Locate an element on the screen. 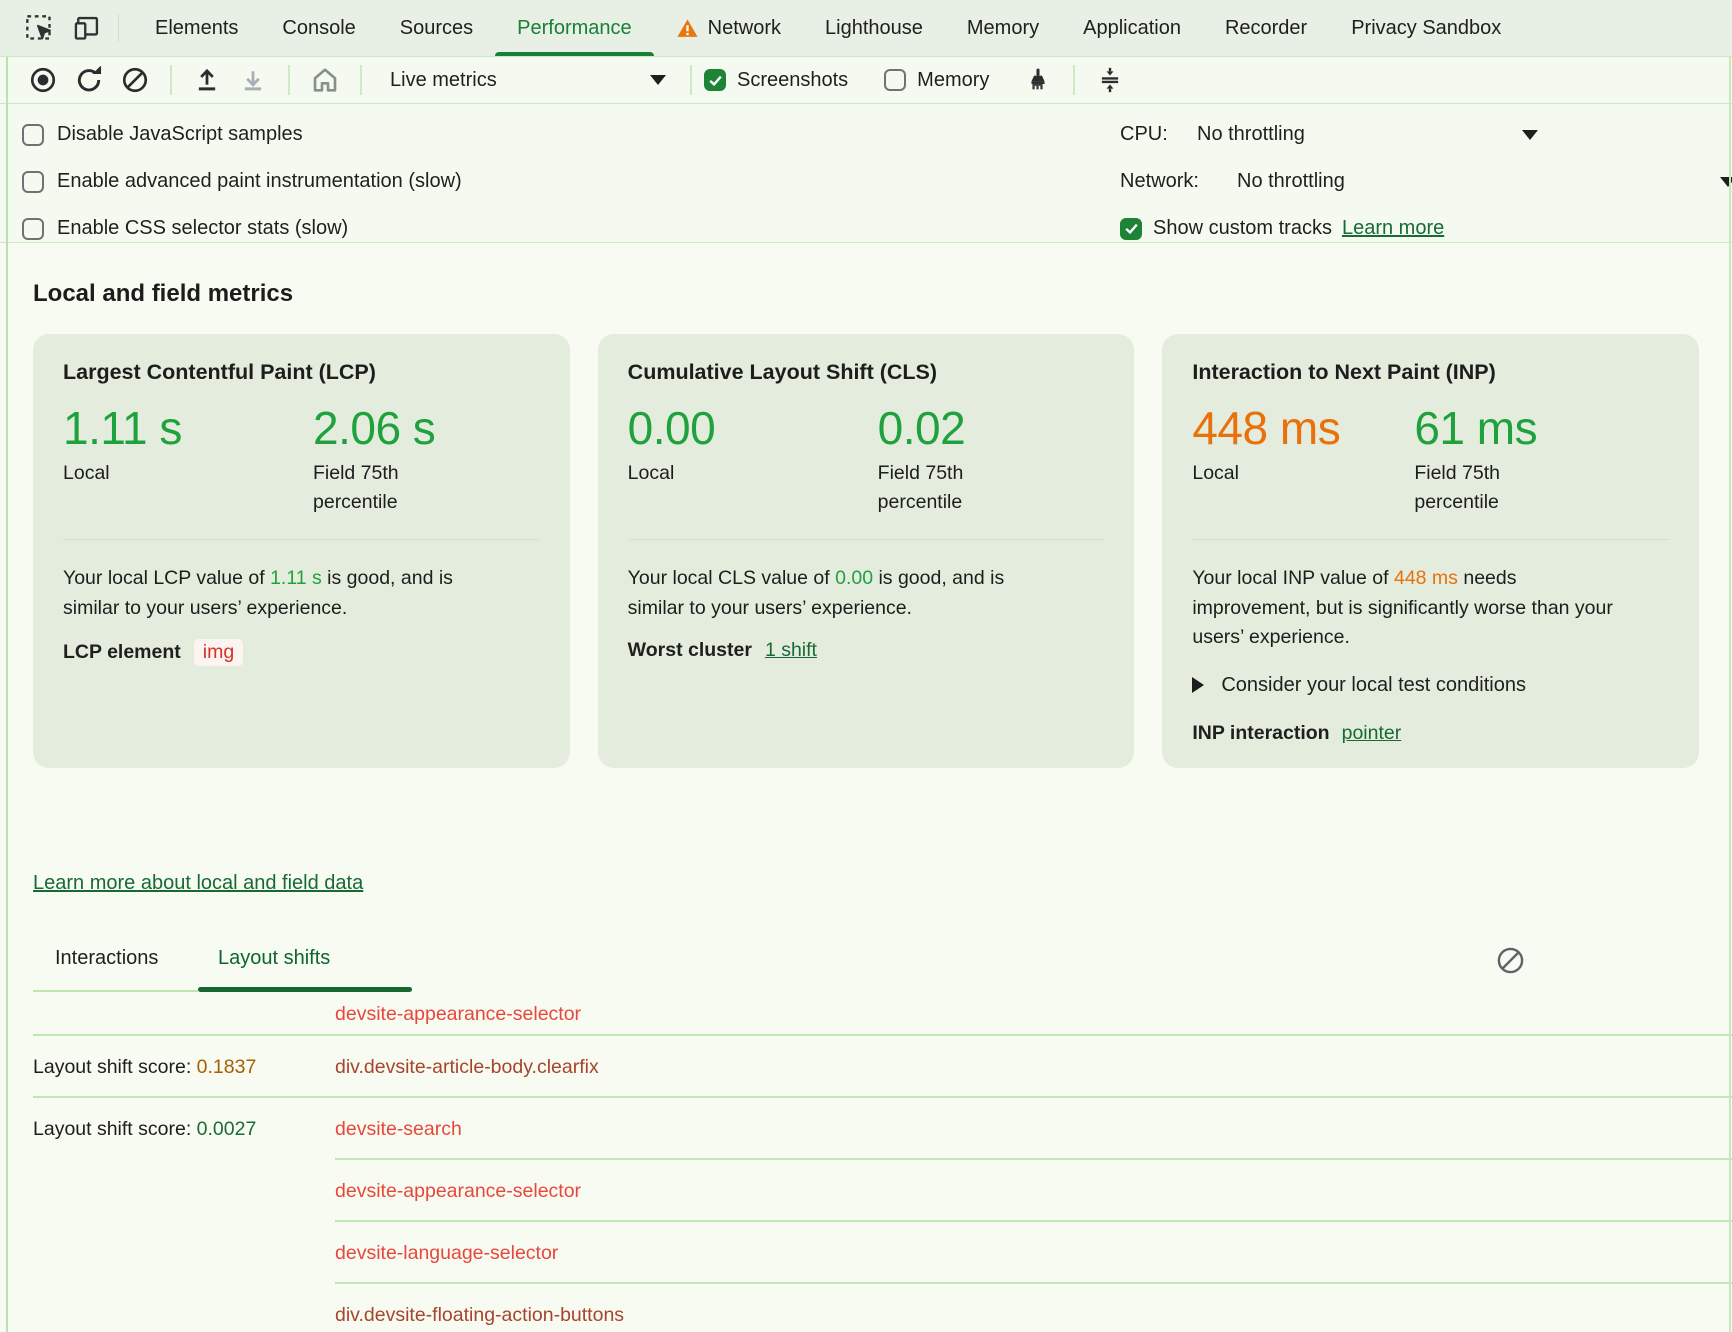 Image resolution: width=1732 pixels, height=1332 pixels. active-tab-underline is located at coordinates (305, 989).